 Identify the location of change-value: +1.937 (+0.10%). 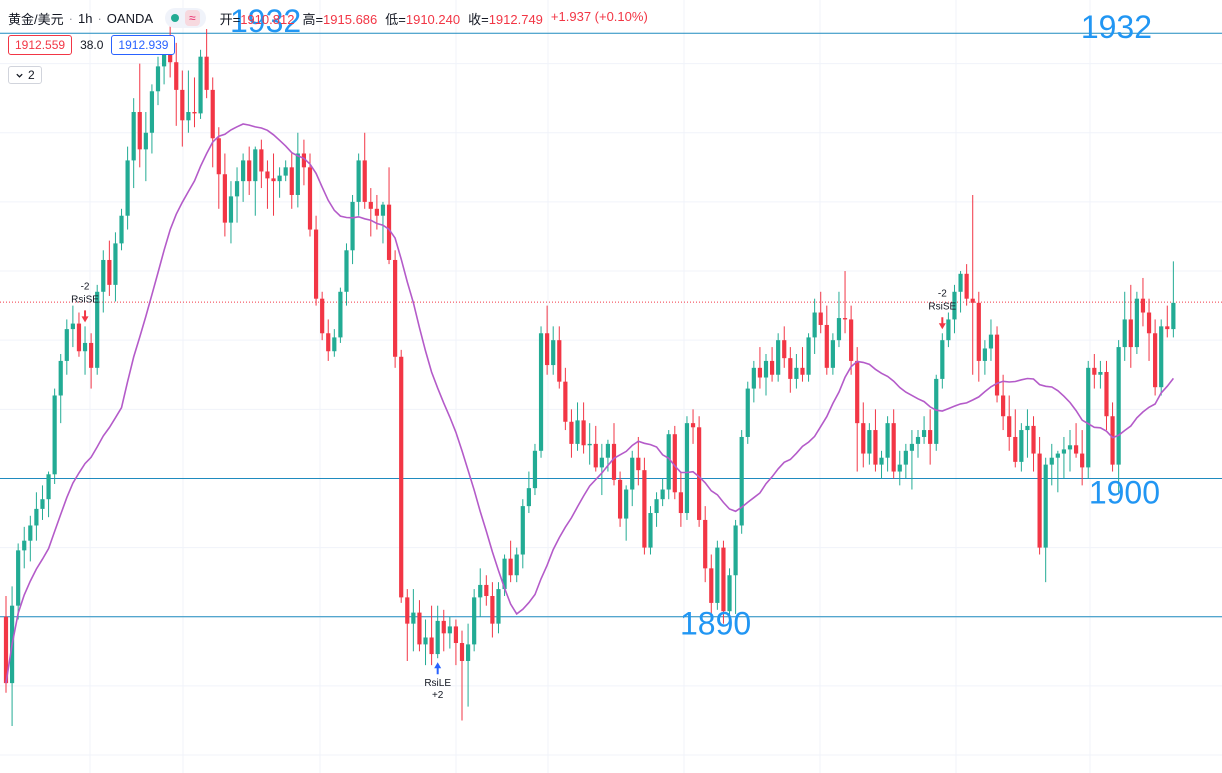
(599, 16).